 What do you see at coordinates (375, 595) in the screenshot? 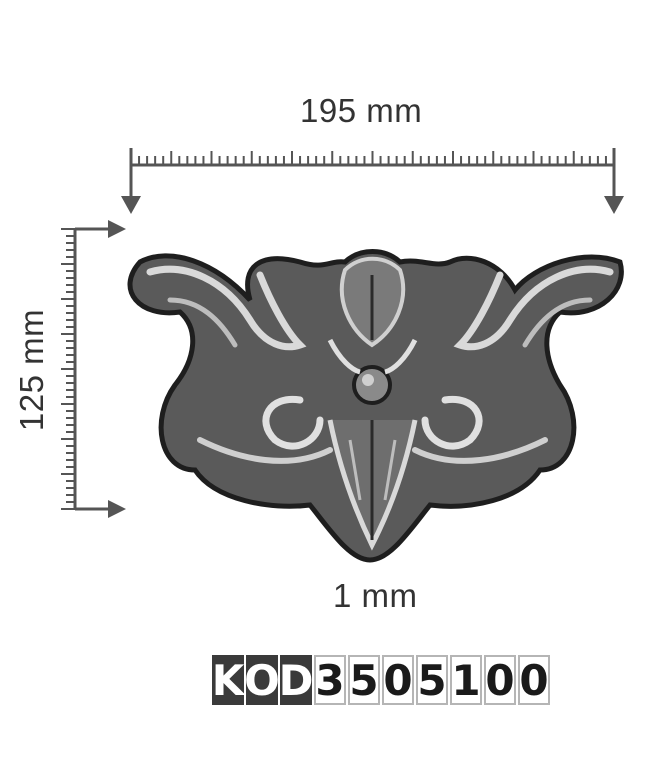
I see `thickness-dimension-label: 1 mm` at bounding box center [375, 595].